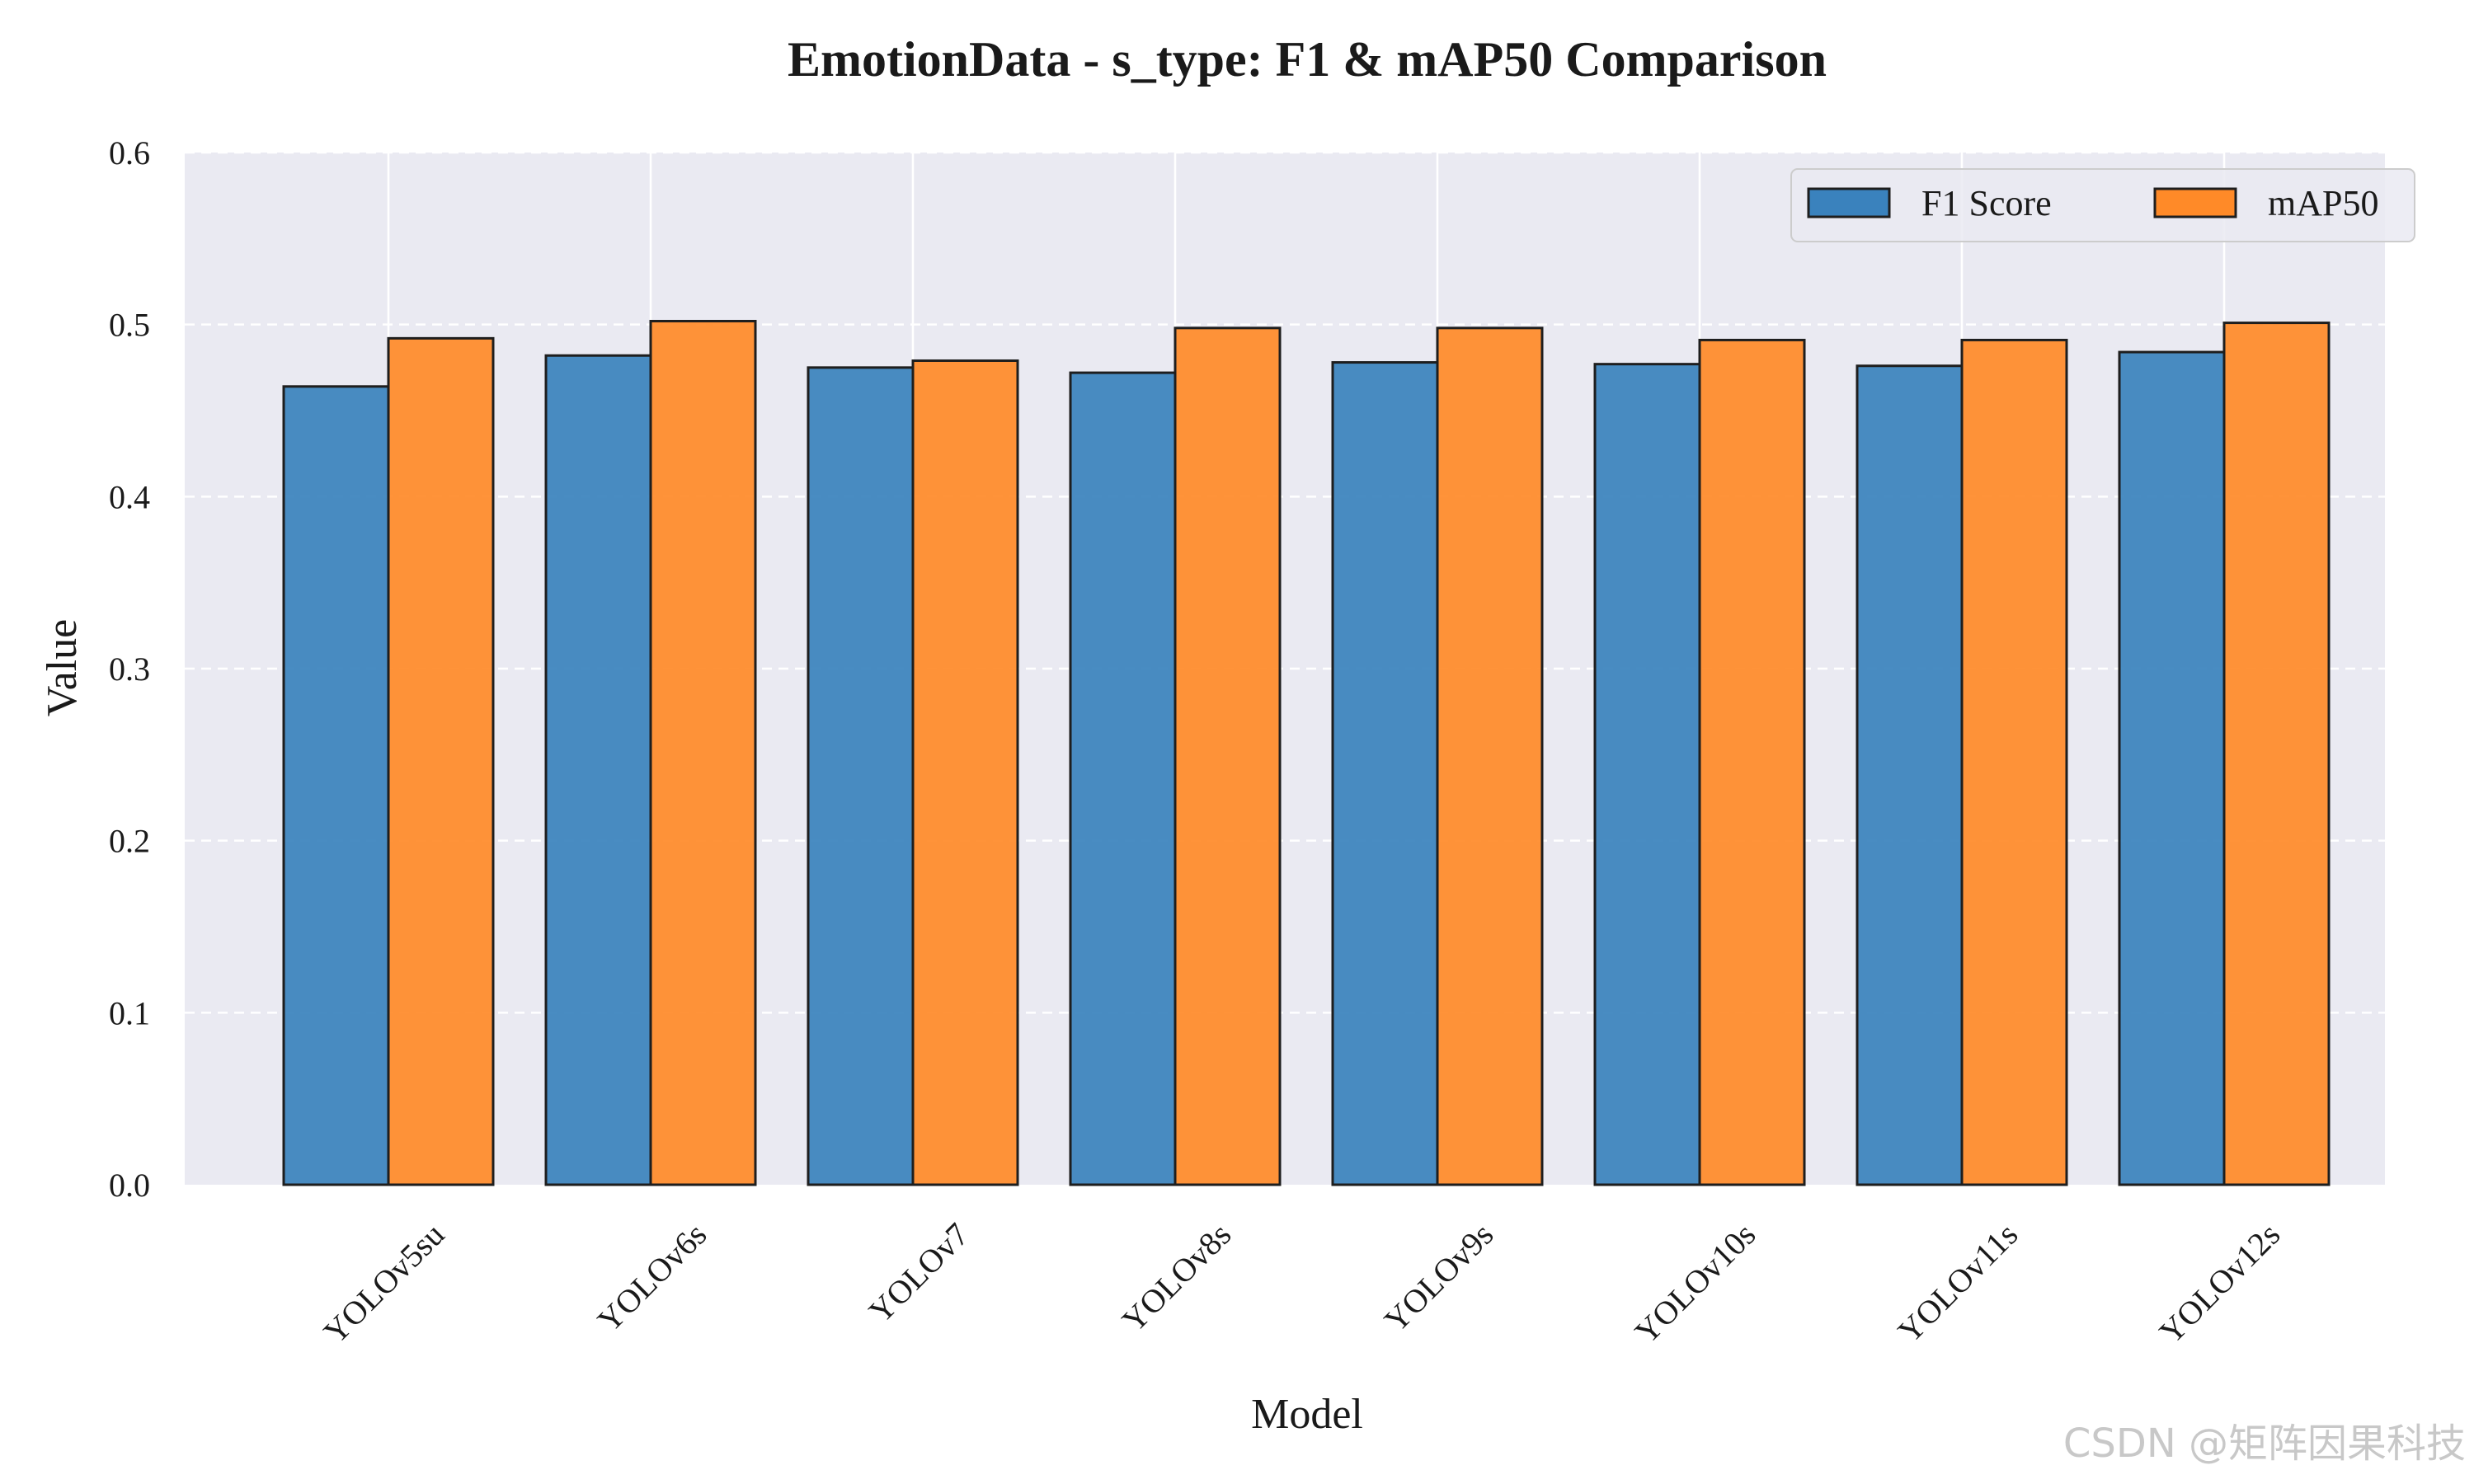  What do you see at coordinates (62, 667) in the screenshot?
I see `y-axis-label: Value` at bounding box center [62, 667].